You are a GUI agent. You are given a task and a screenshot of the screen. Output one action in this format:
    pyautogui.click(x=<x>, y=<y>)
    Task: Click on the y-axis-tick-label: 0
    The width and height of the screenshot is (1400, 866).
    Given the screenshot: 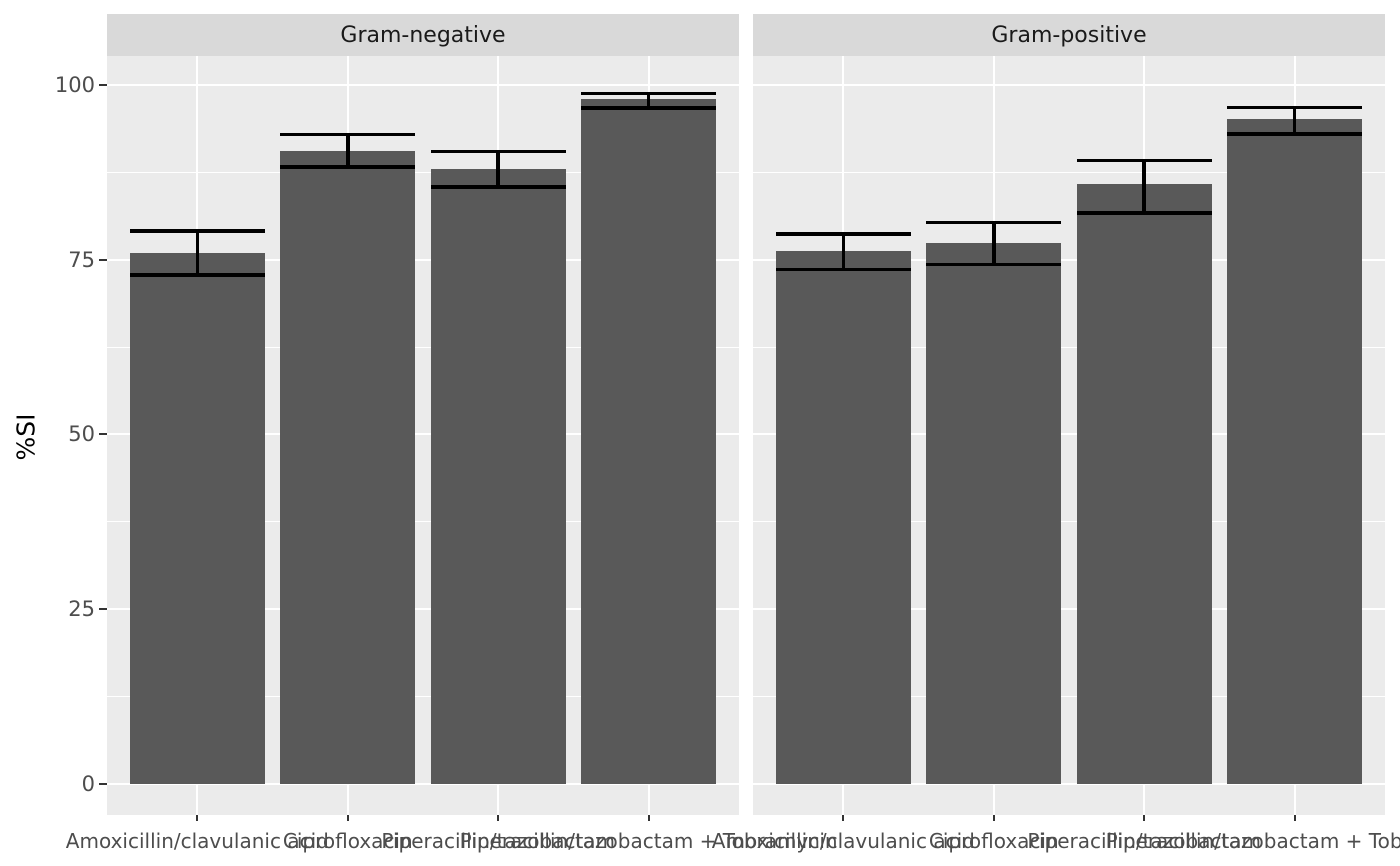 What is the action you would take?
    pyautogui.click(x=88, y=783)
    